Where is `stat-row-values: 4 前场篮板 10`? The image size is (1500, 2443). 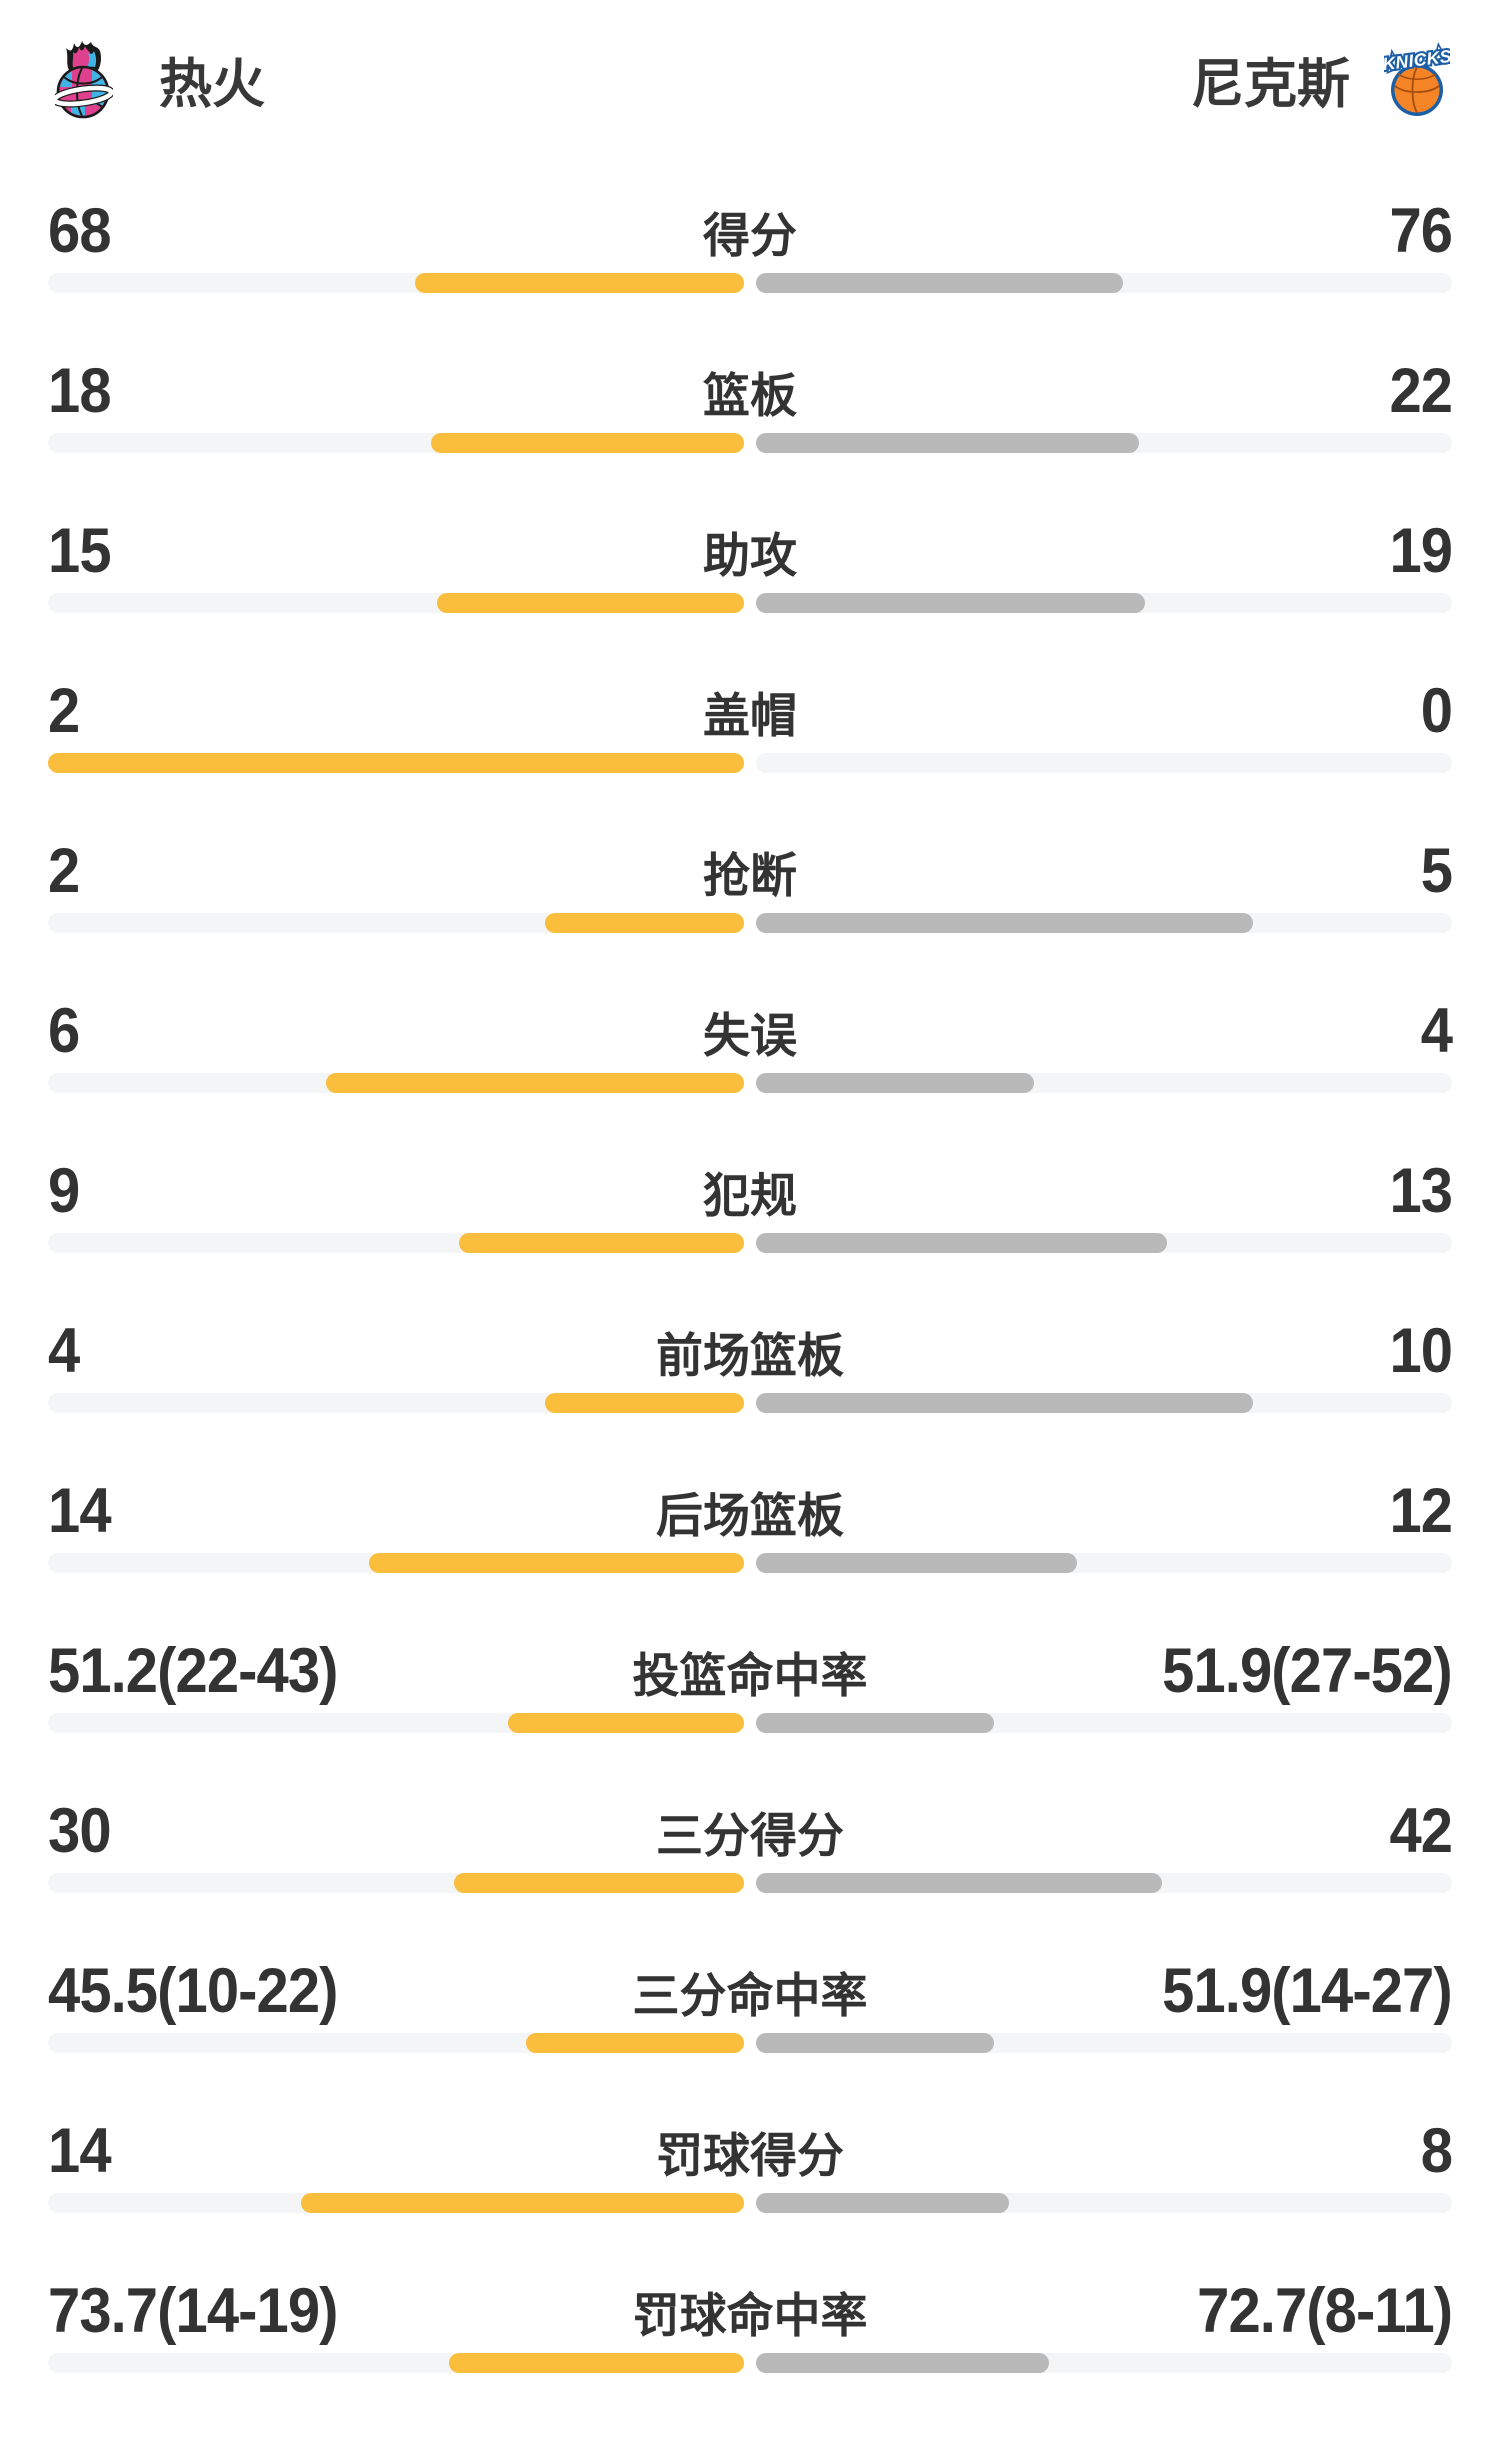 stat-row-values: 4 前场篮板 10 is located at coordinates (750, 1351).